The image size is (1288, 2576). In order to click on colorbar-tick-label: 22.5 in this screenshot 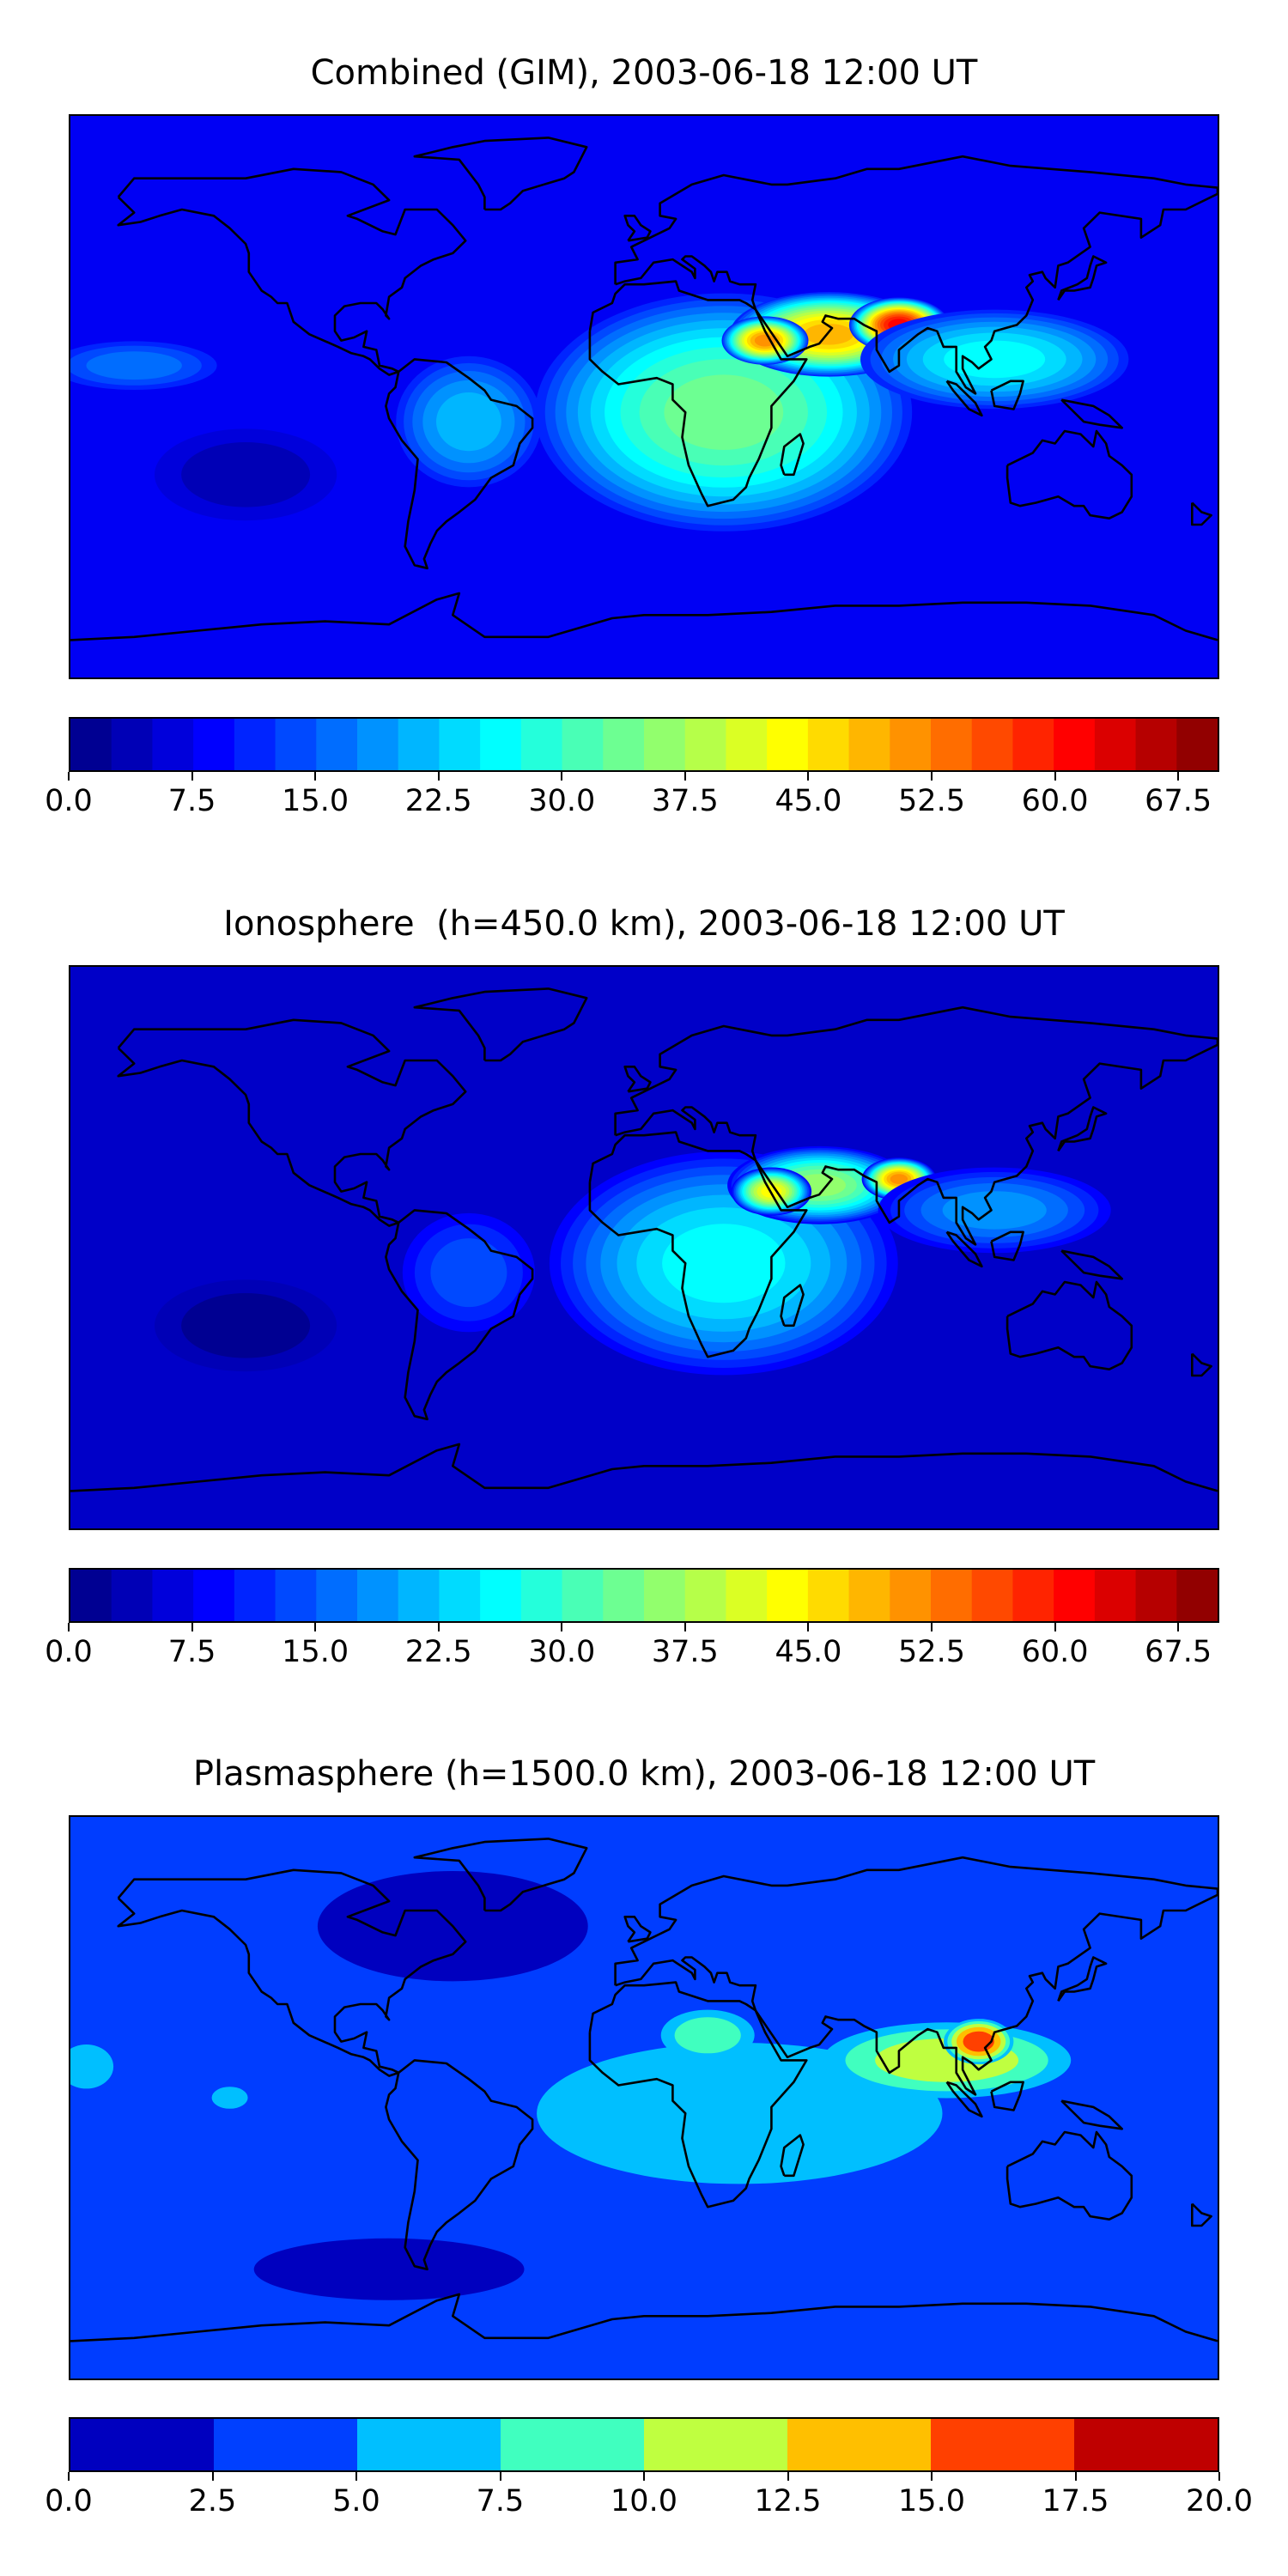, I will do `click(438, 1652)`.